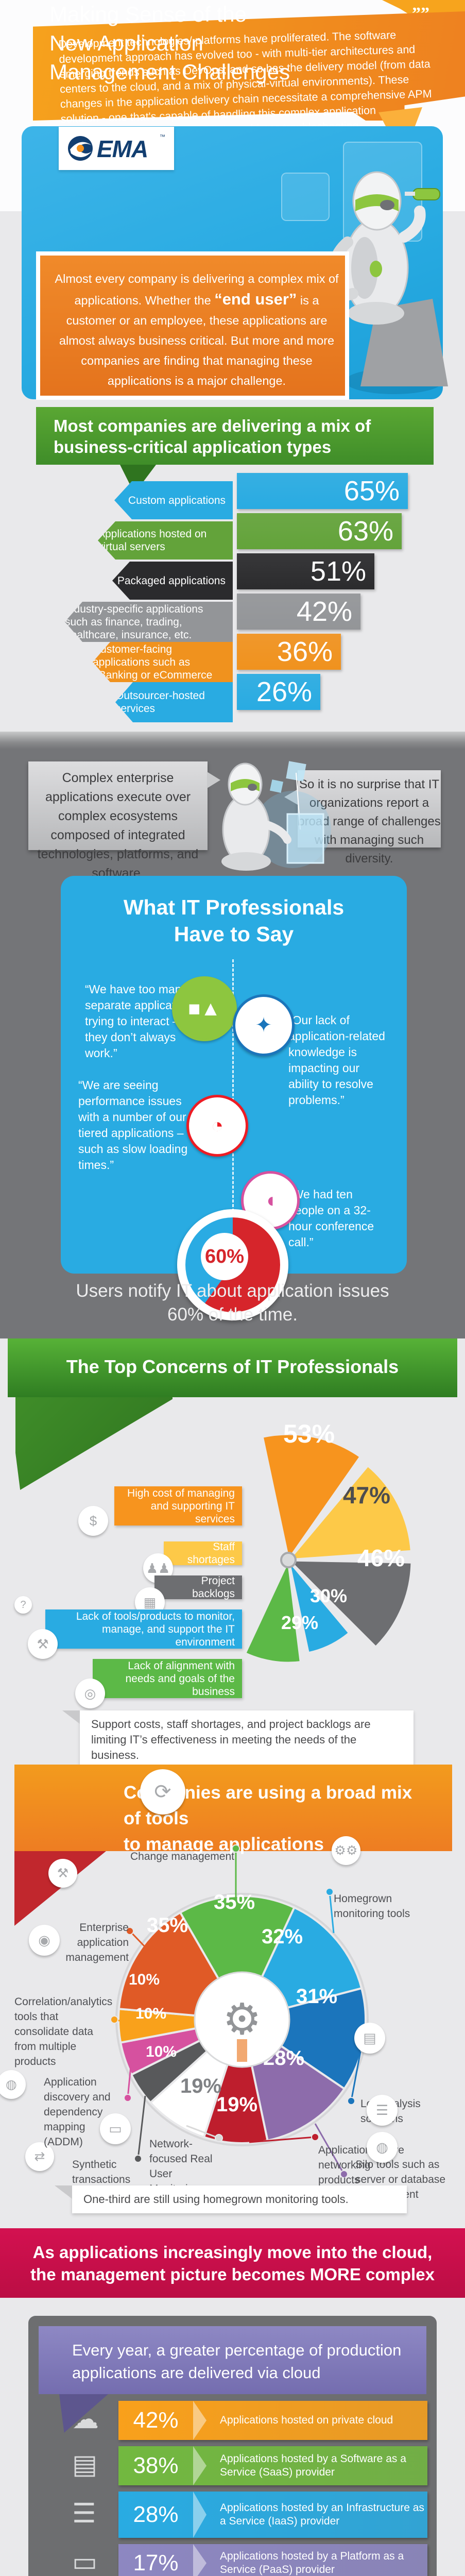  What do you see at coordinates (388, 282) in the screenshot?
I see `robot-illustration` at bounding box center [388, 282].